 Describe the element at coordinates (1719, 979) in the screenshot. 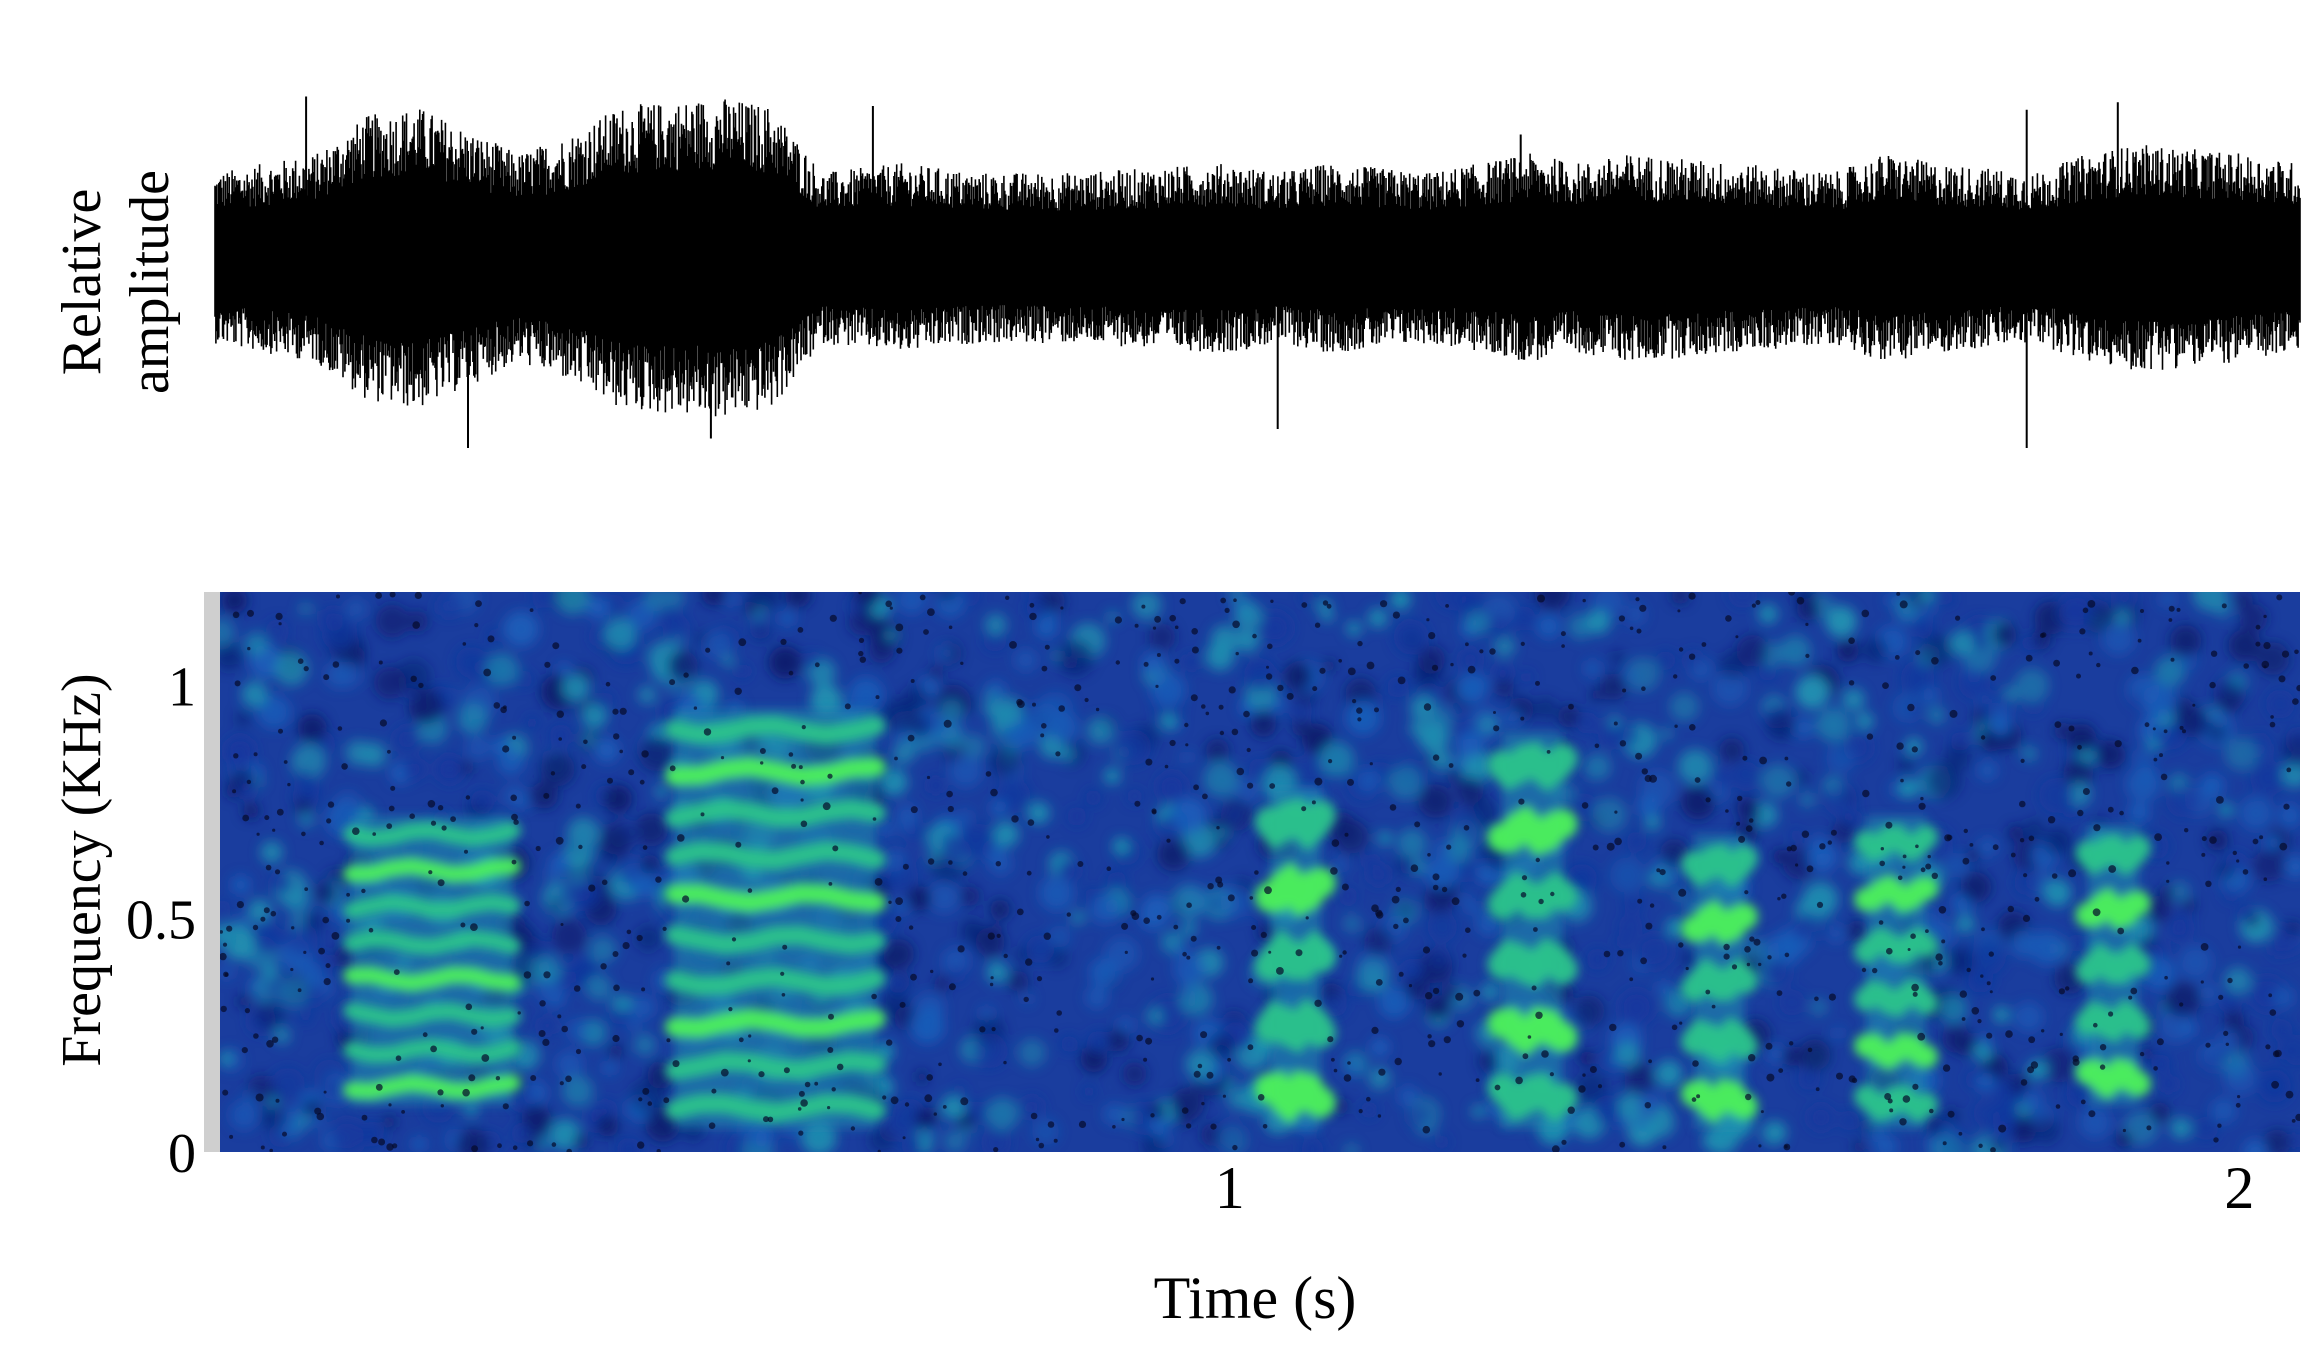

I see `spectrogram-harmonic` at that location.